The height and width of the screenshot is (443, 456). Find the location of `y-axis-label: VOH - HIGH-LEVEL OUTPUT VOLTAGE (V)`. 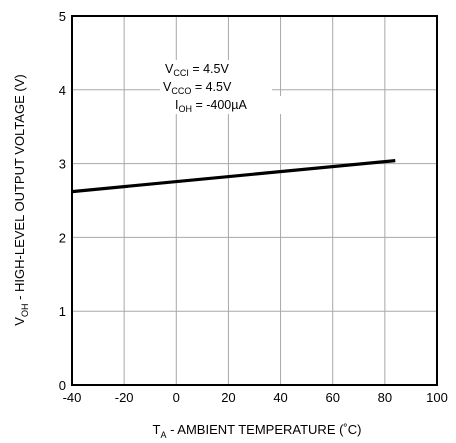

y-axis-label: VOH - HIGH-LEVEL OUTPUT VOLTAGE (V) is located at coordinates (21, 199).